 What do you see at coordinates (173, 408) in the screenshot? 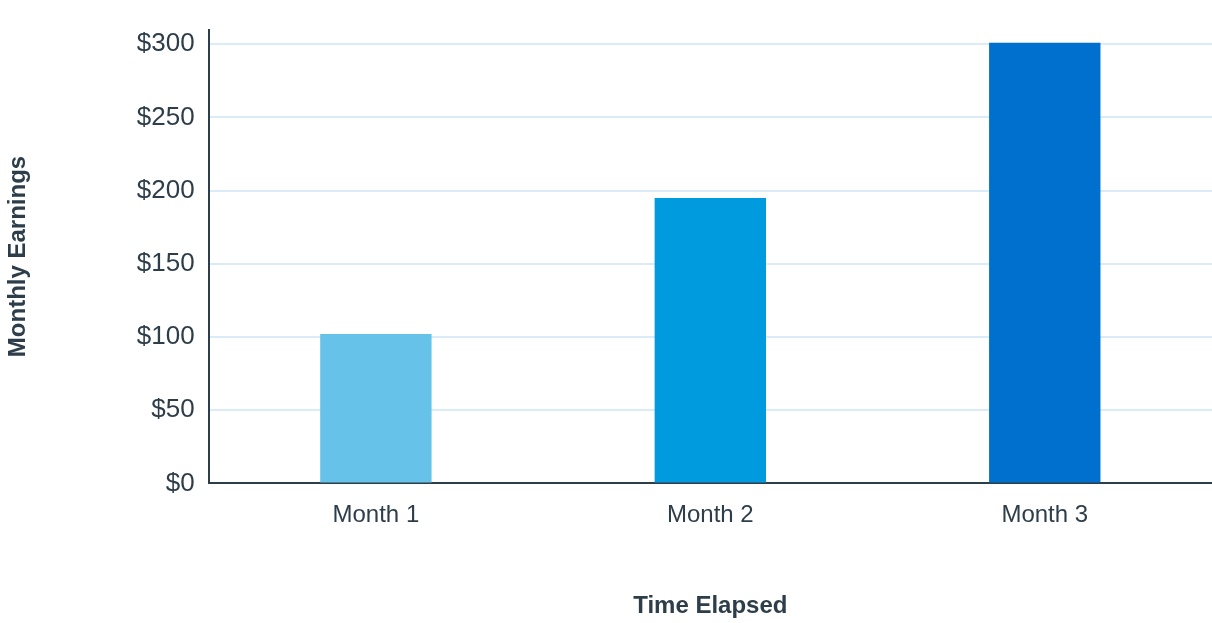
I see `y-tick-label: $50` at bounding box center [173, 408].